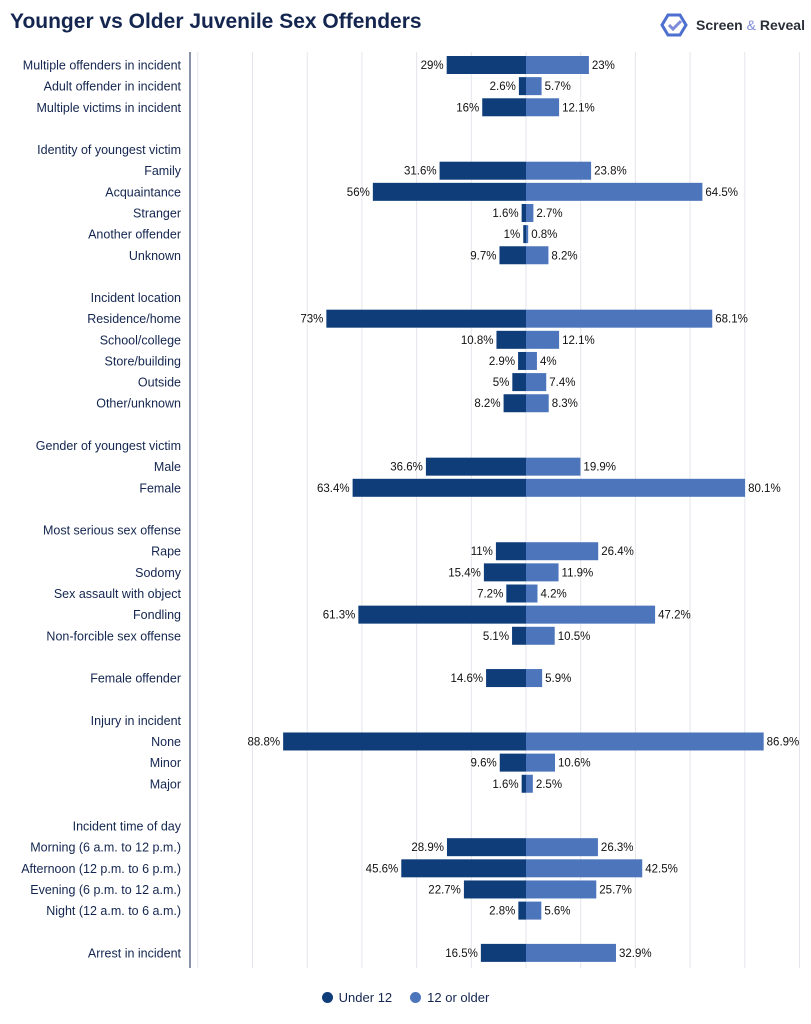 The width and height of the screenshot is (811, 1024). Describe the element at coordinates (159, 383) in the screenshot. I see `category-label: Outside` at that location.